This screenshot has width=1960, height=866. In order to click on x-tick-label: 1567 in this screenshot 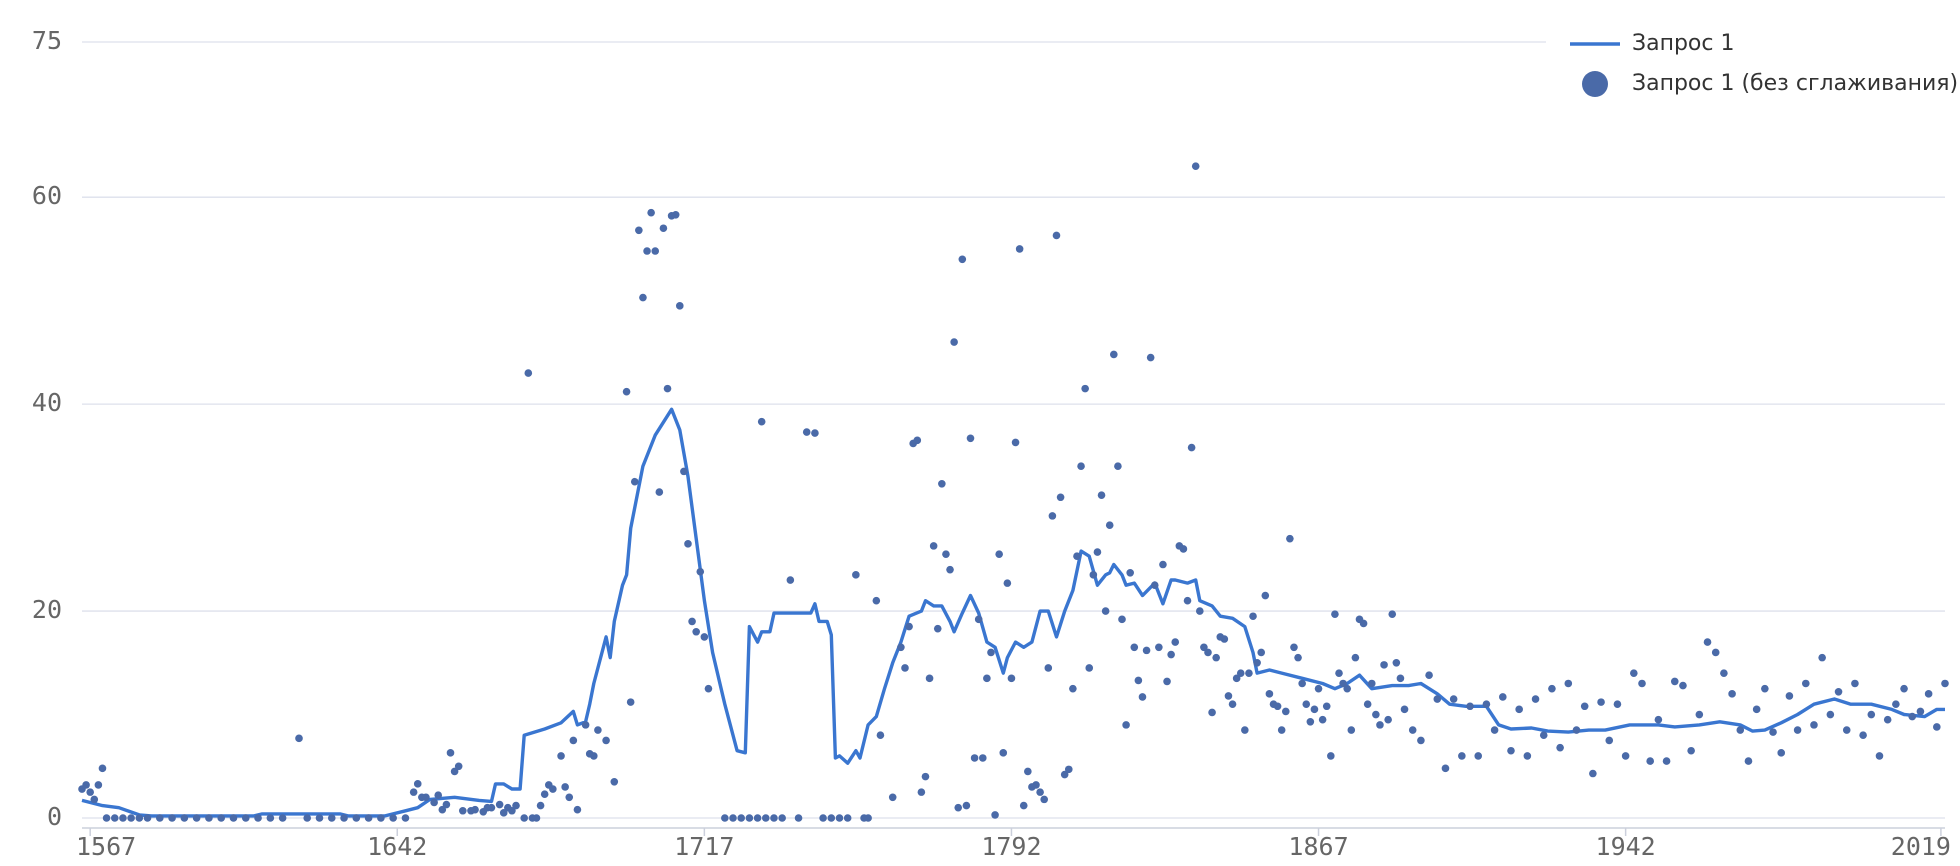, I will do `click(106, 846)`.